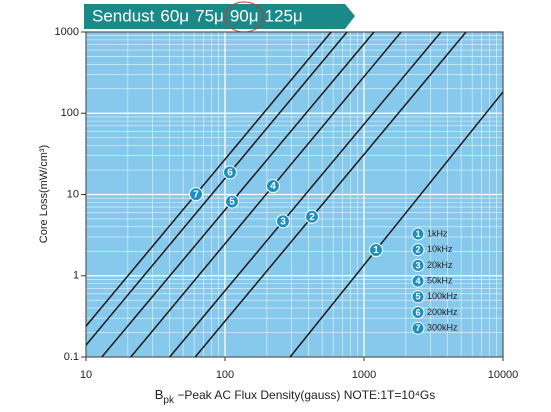 The width and height of the screenshot is (551, 412). Describe the element at coordinates (440, 249) in the screenshot. I see `legend-label: 10kHz` at that location.